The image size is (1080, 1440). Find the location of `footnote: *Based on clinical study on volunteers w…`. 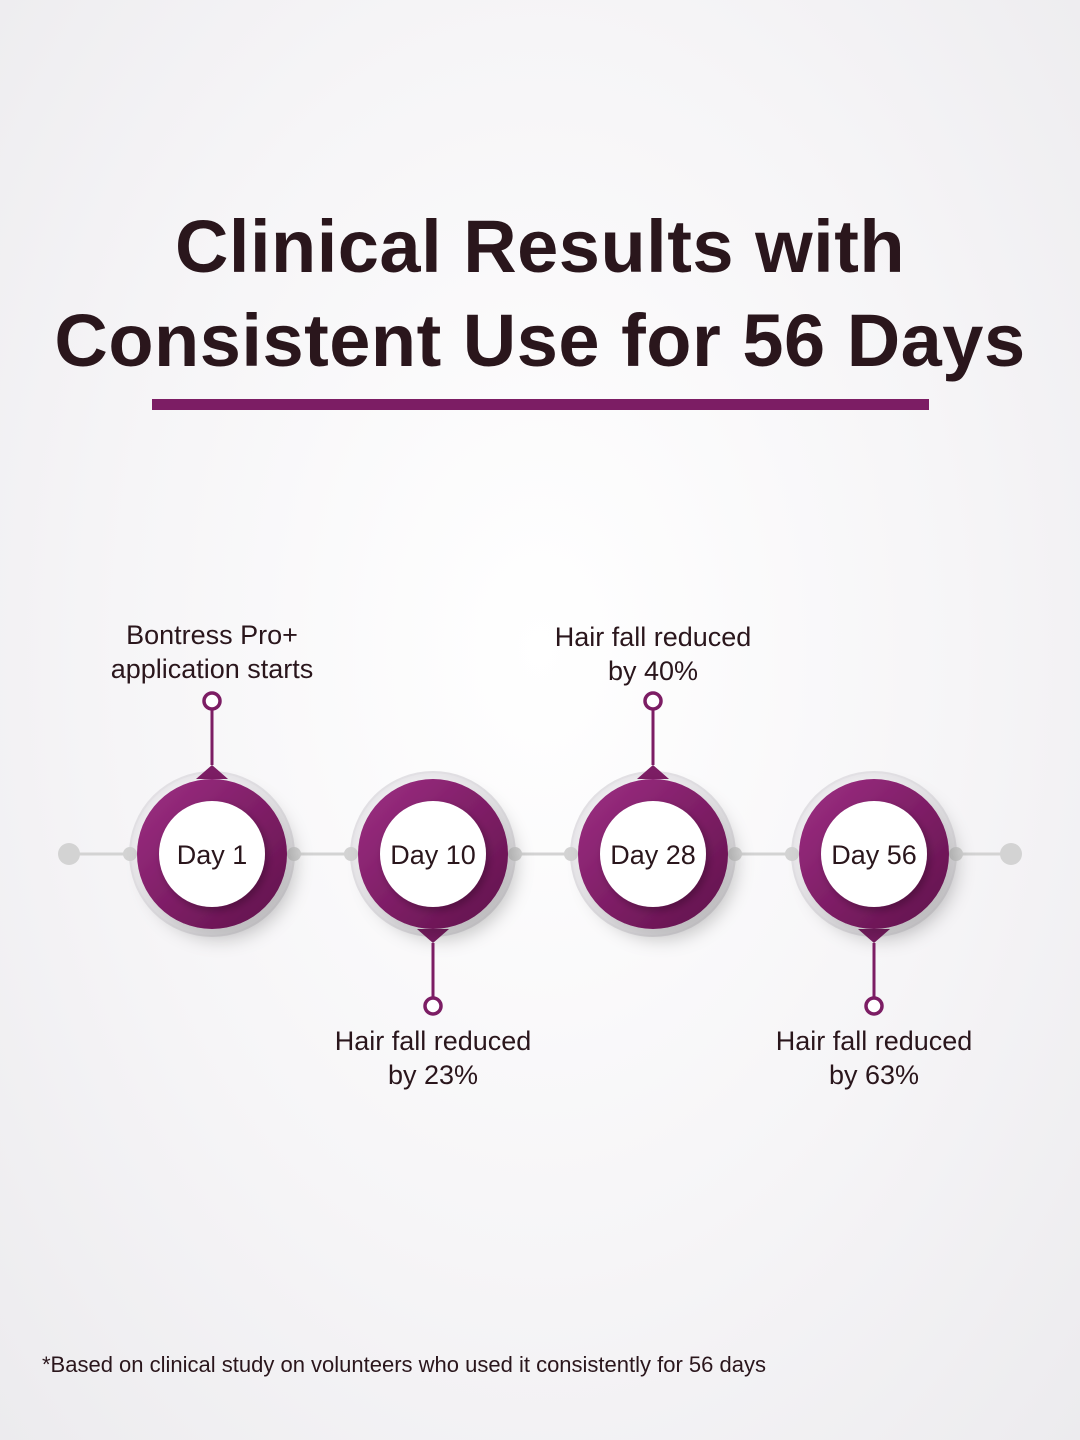

footnote: *Based on clinical study on volunteers w… is located at coordinates (404, 1364).